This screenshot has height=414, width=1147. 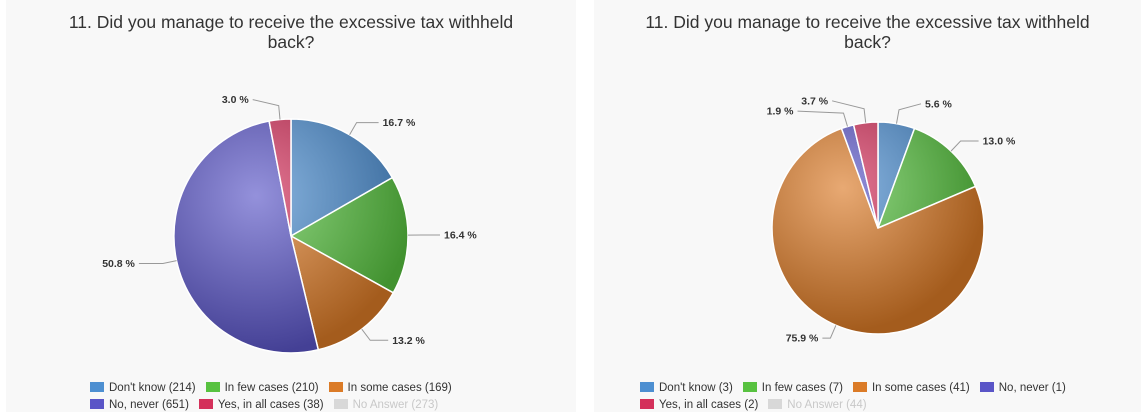 What do you see at coordinates (399, 123) in the screenshot?
I see `data-label-dont-know: 16.7 %` at bounding box center [399, 123].